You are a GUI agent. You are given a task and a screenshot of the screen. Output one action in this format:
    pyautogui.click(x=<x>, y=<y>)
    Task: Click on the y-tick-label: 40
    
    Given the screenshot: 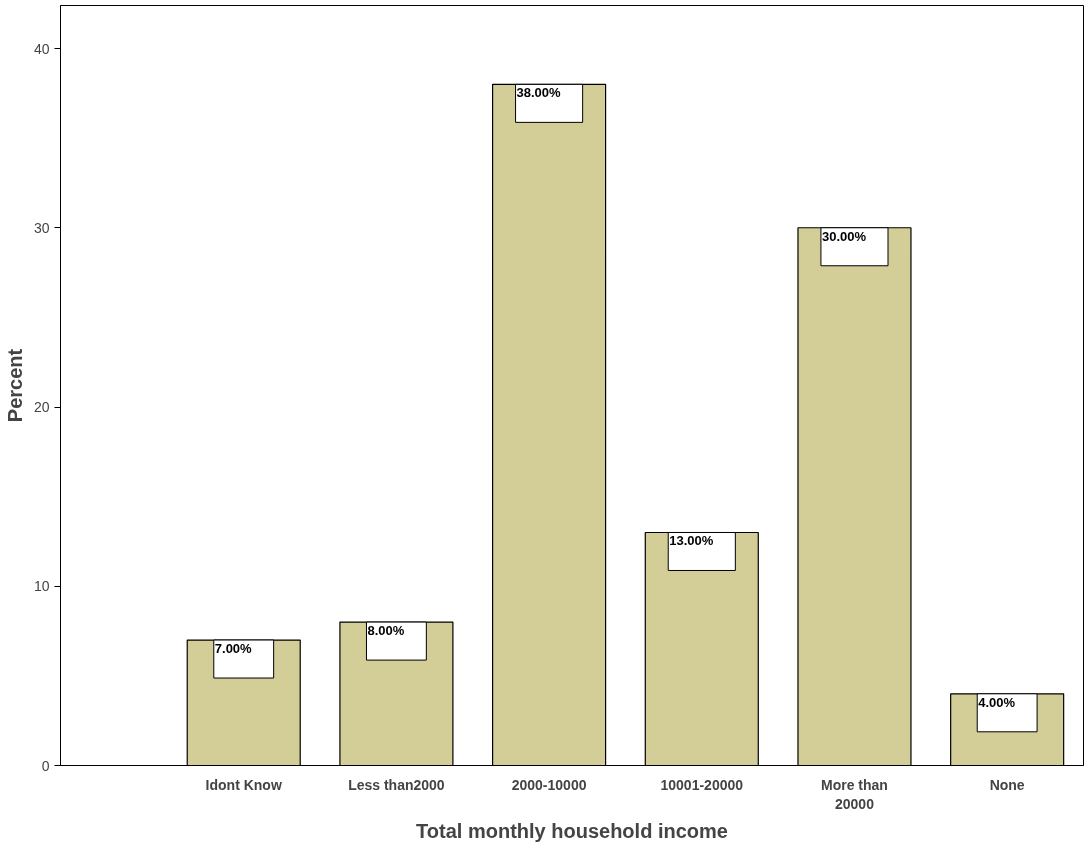 What is the action you would take?
    pyautogui.click(x=41, y=48)
    